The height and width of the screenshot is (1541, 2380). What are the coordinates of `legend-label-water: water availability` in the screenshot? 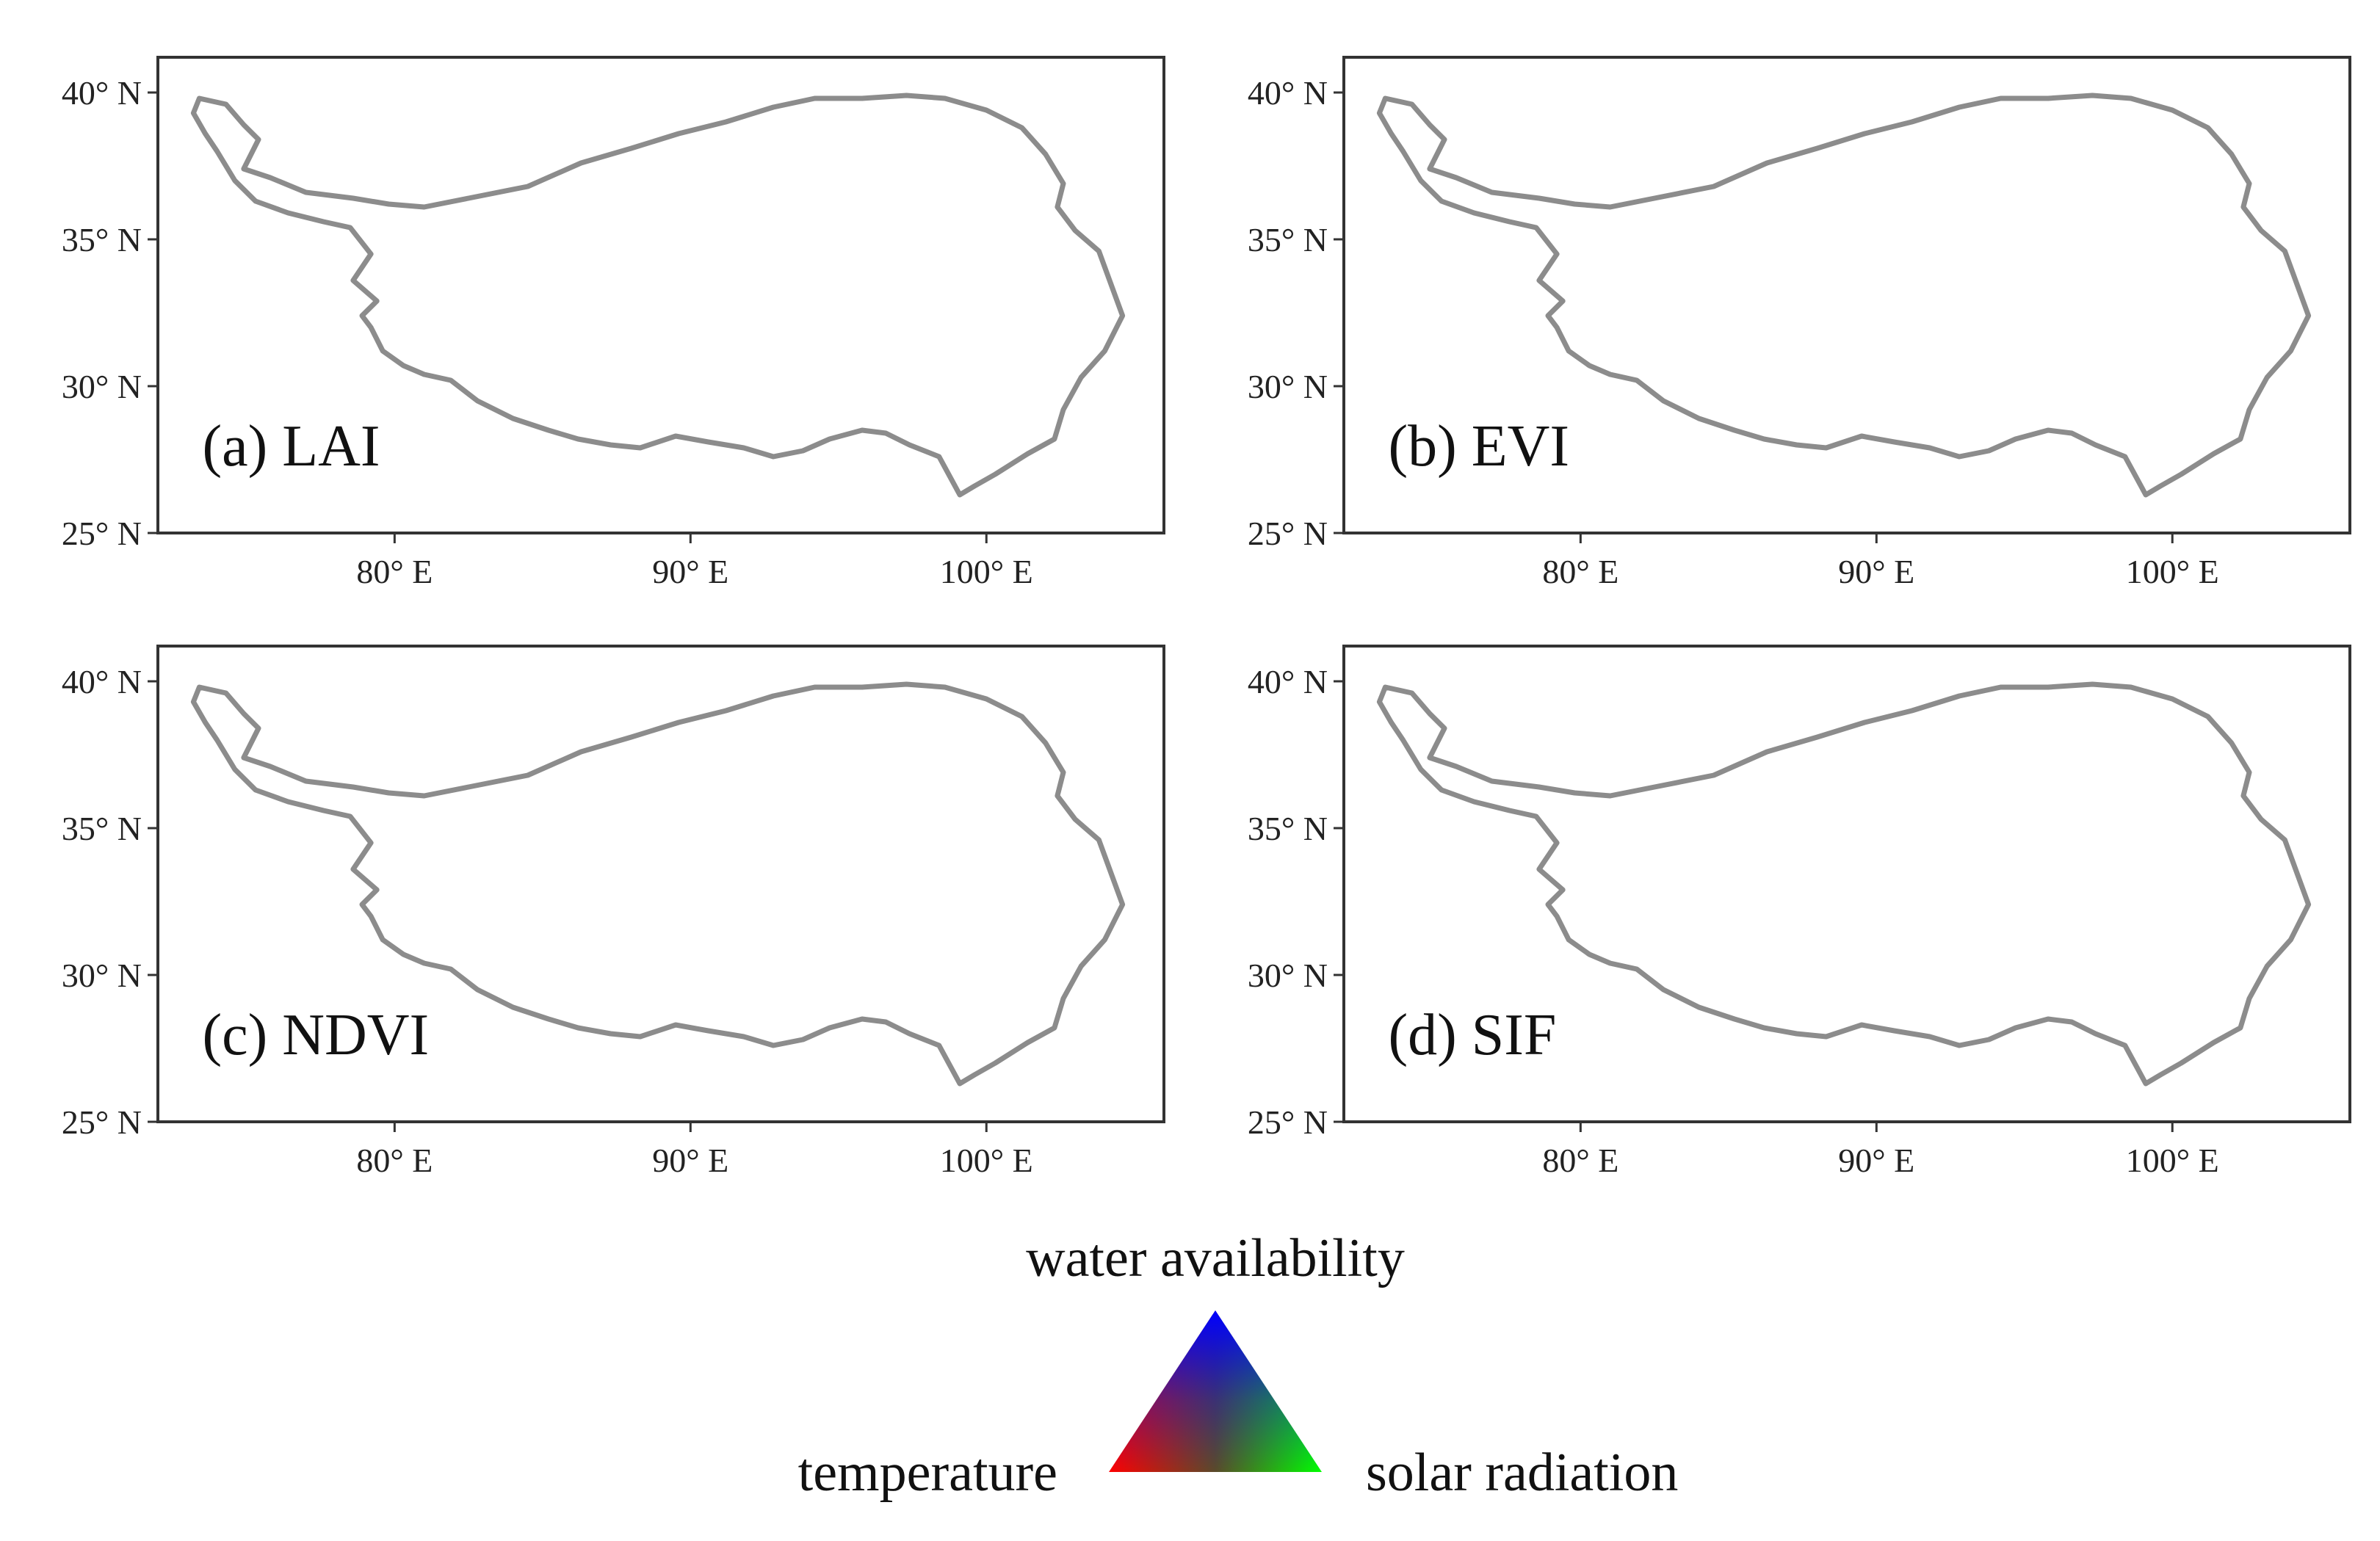 It's located at (1215, 1258).